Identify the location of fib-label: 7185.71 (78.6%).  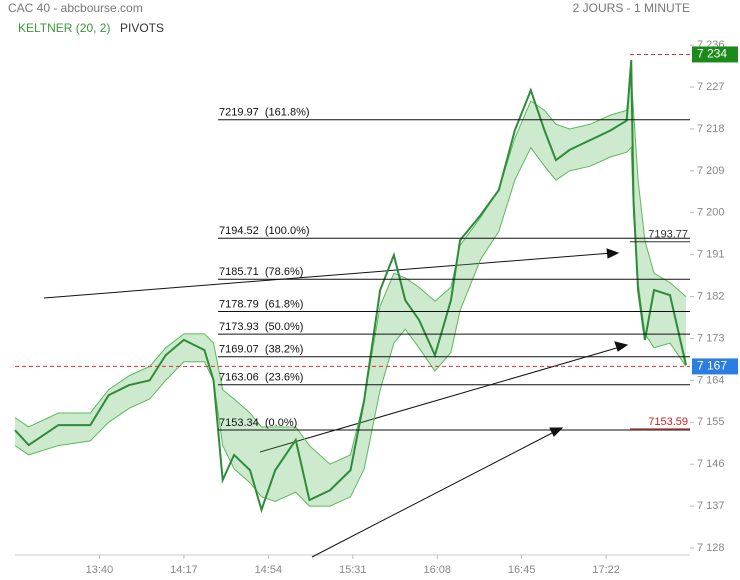
(261, 272).